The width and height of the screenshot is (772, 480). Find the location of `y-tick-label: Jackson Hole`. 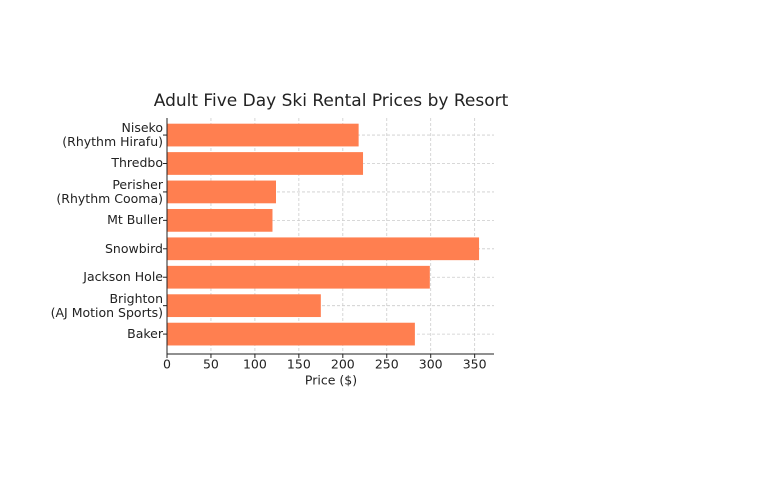

y-tick-label: Jackson Hole is located at coordinates (123, 277).